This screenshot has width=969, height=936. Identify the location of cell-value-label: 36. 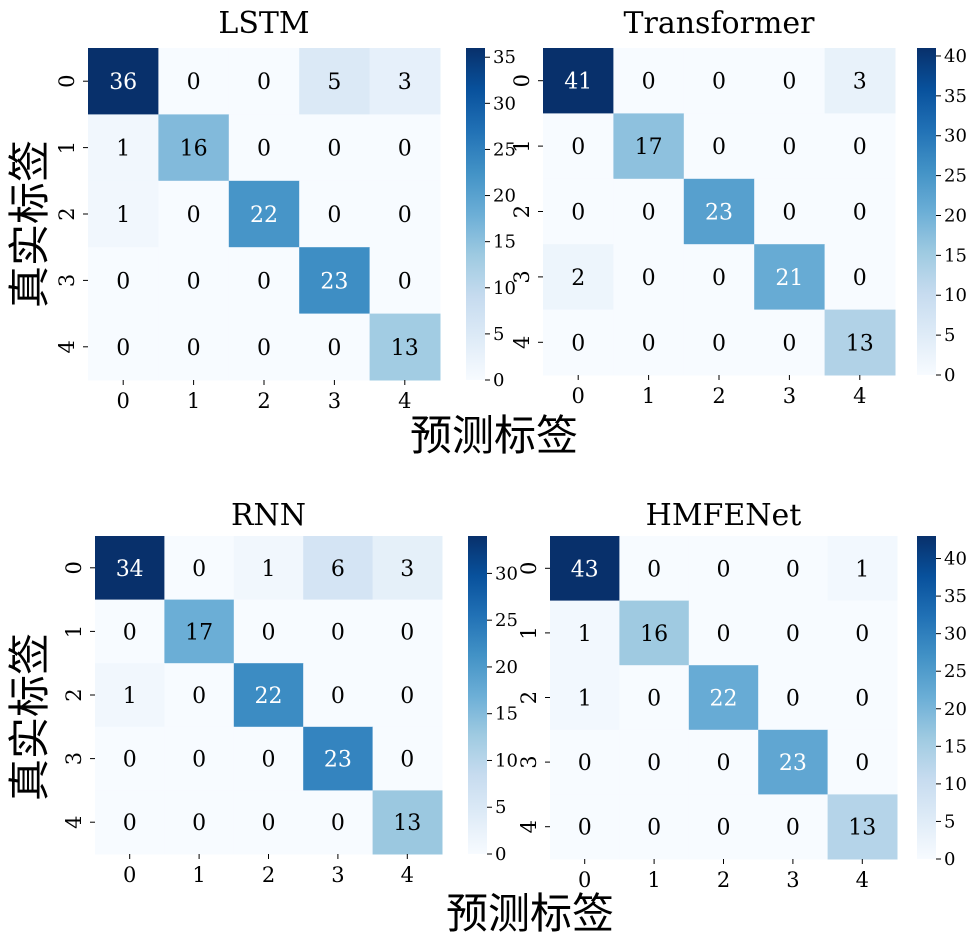
(123, 82).